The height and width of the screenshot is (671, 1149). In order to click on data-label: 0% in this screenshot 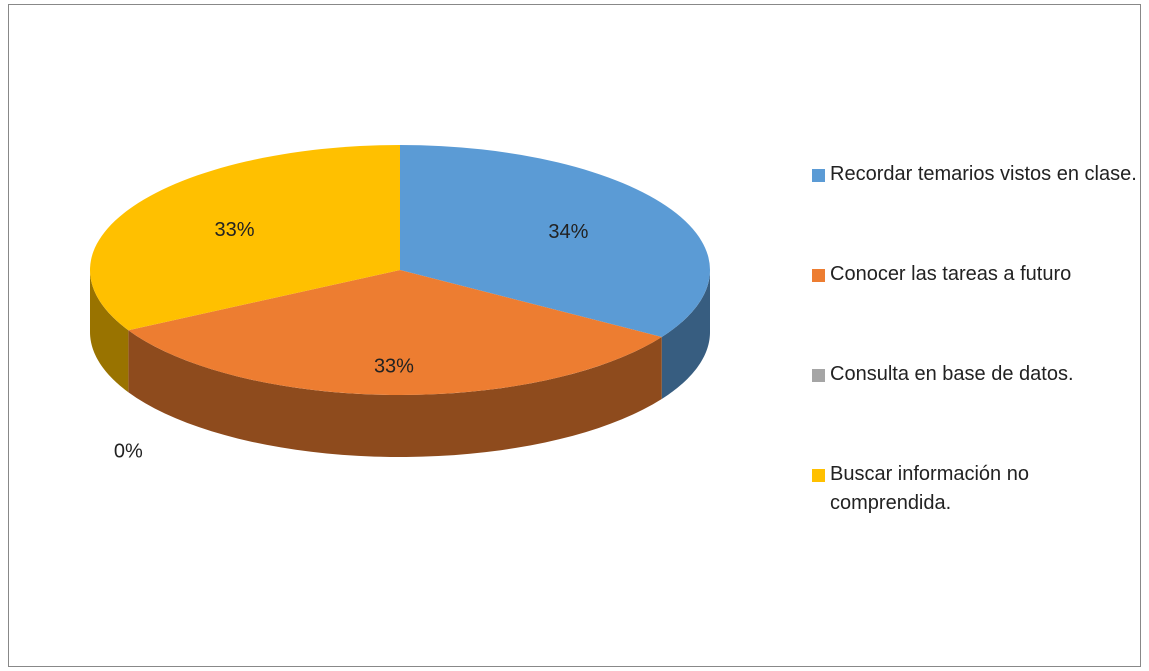, I will do `click(128, 452)`.